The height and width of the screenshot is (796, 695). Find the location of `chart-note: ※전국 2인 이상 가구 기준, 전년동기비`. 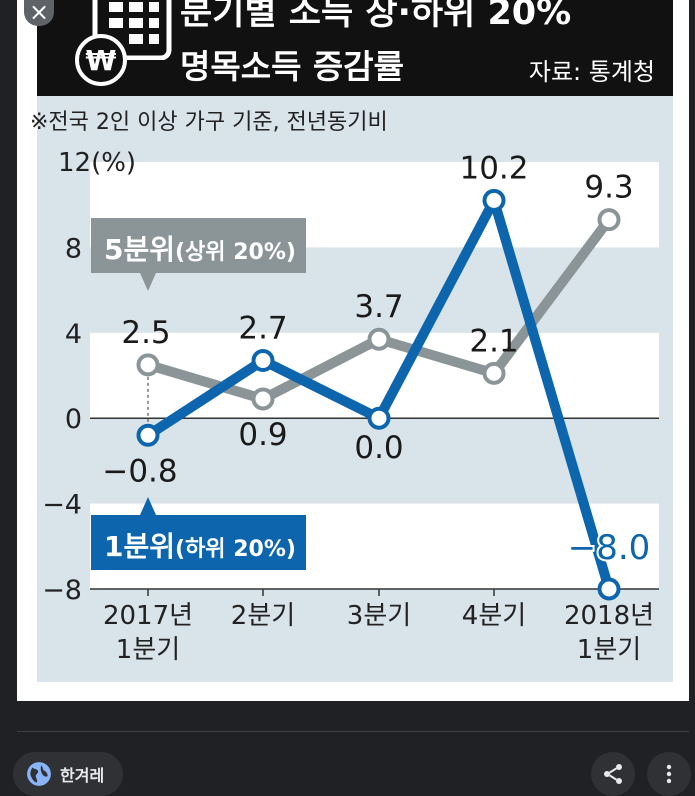

chart-note: ※전국 2인 이상 가구 기준, 전년동기비 is located at coordinates (209, 122).